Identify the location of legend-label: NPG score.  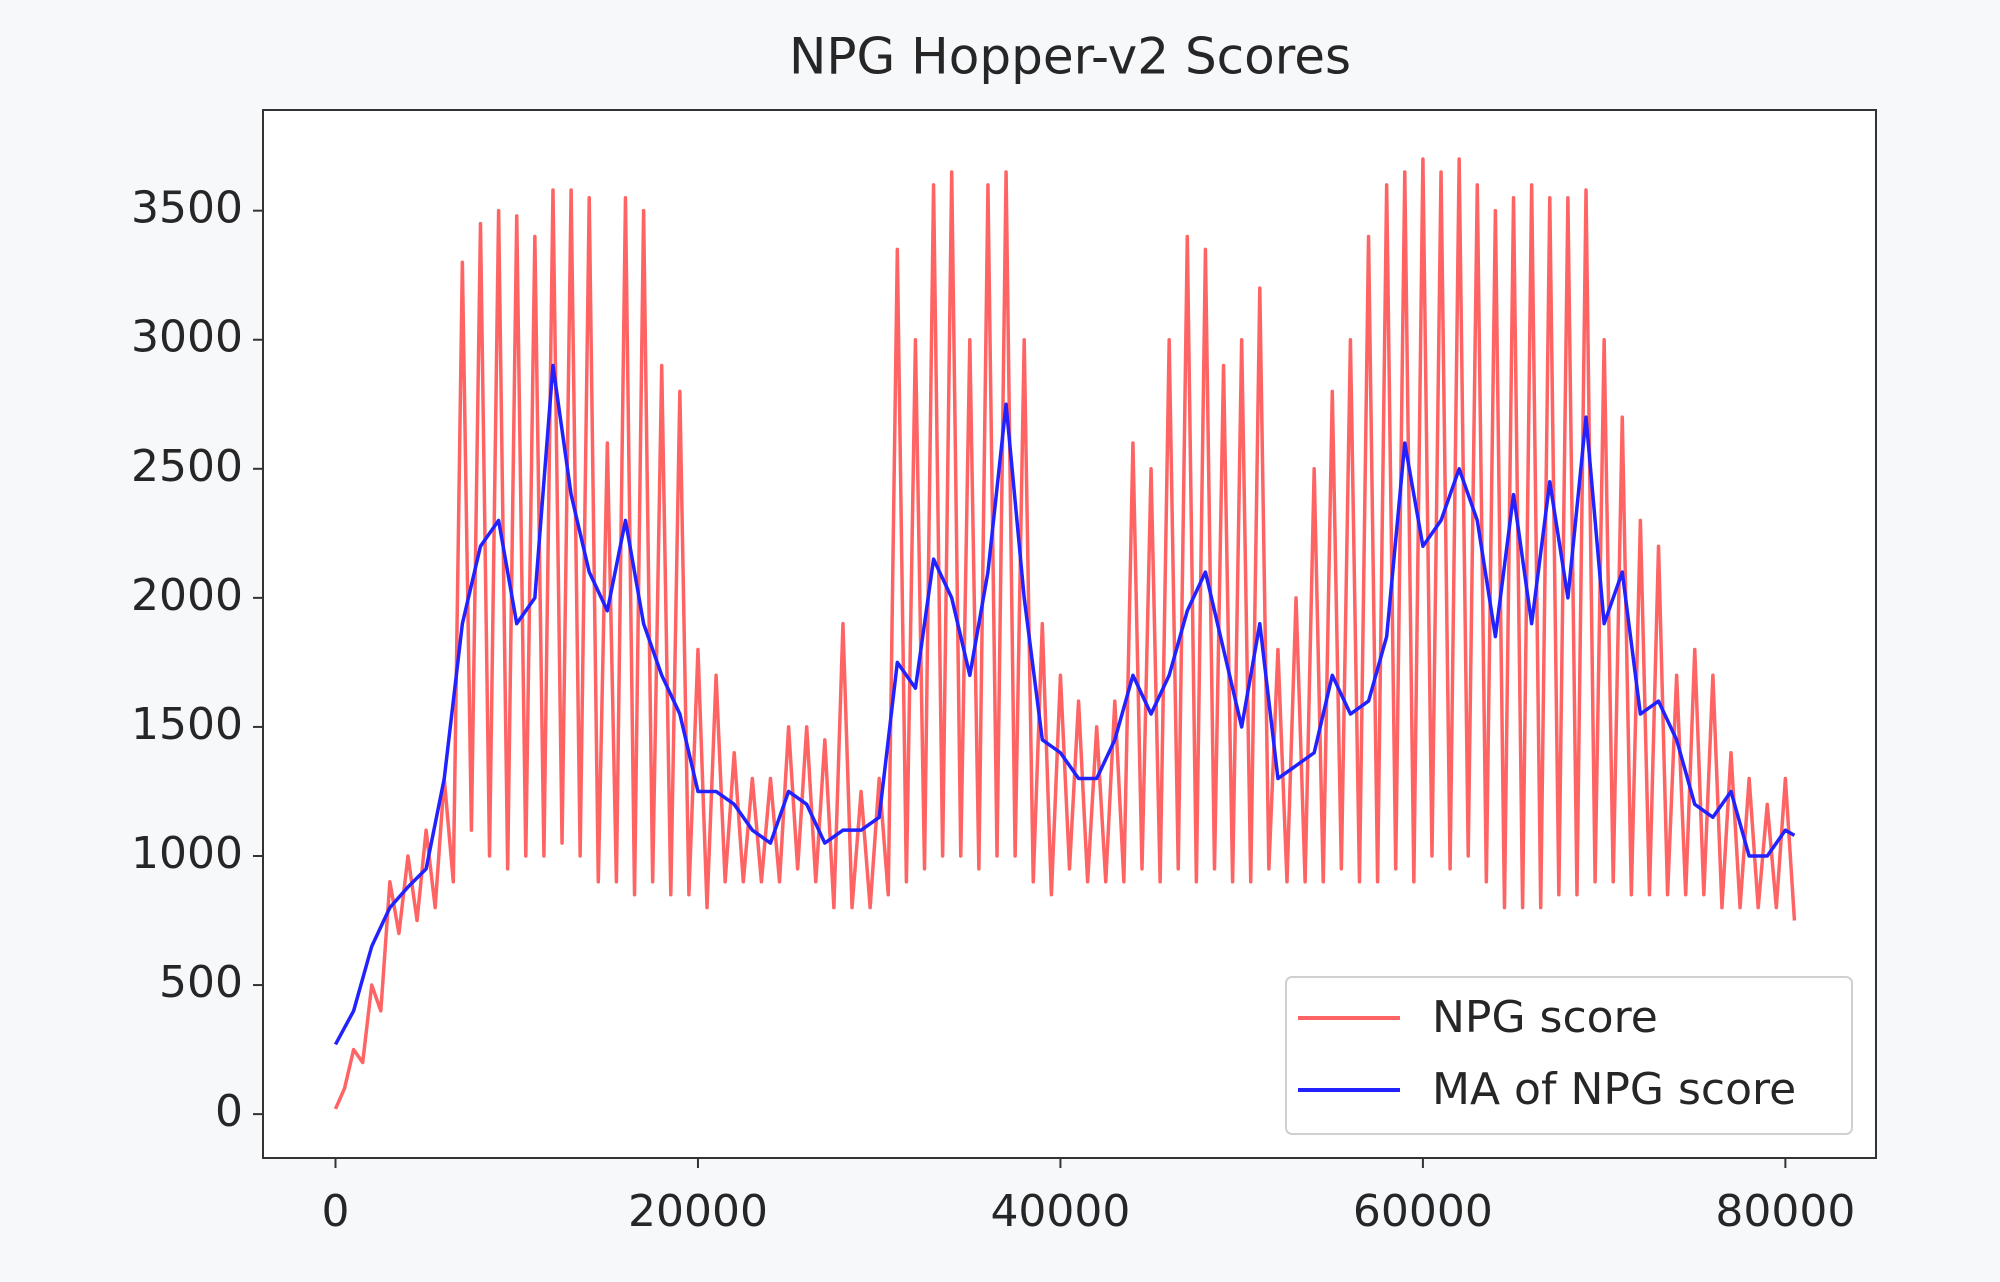
(1545, 1017).